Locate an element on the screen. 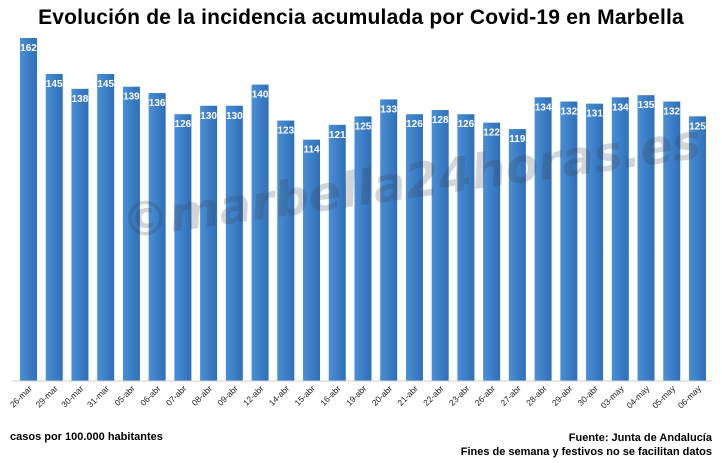 The width and height of the screenshot is (722, 463). bar-19-abr is located at coordinates (363, 248).